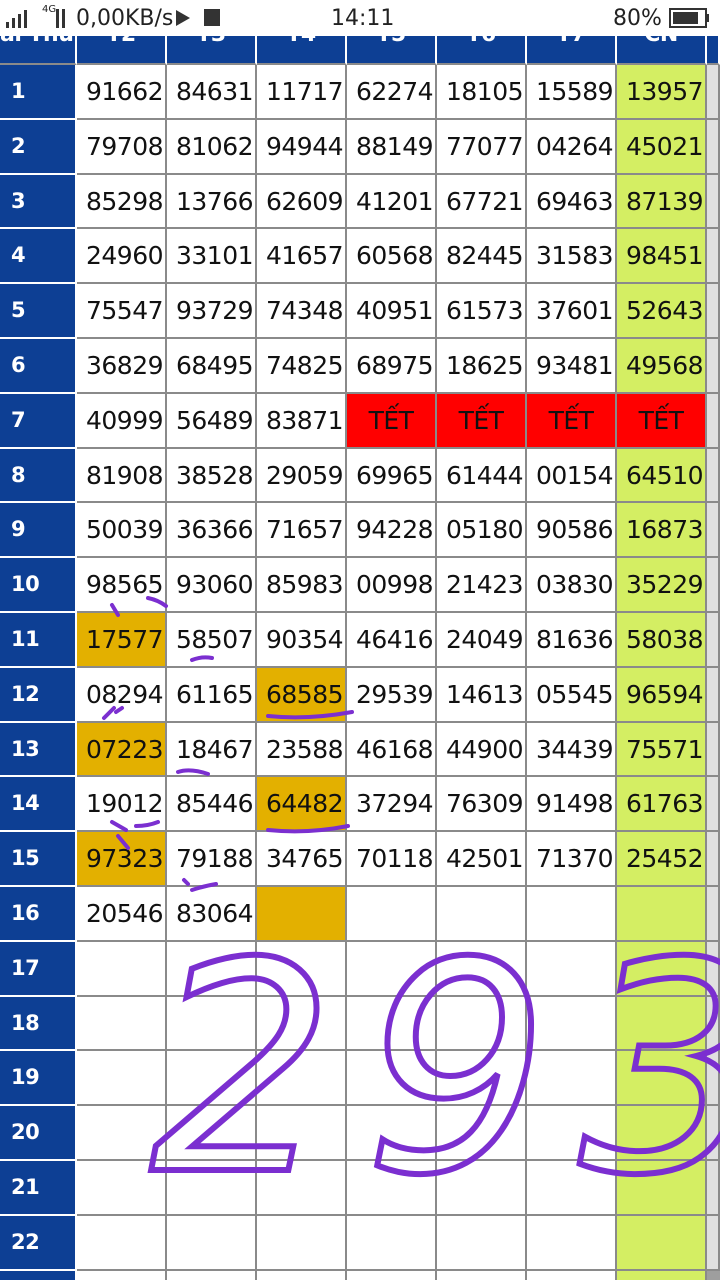 This screenshot has width=720, height=1280. I want to click on cell: 24049, so click(482, 640).